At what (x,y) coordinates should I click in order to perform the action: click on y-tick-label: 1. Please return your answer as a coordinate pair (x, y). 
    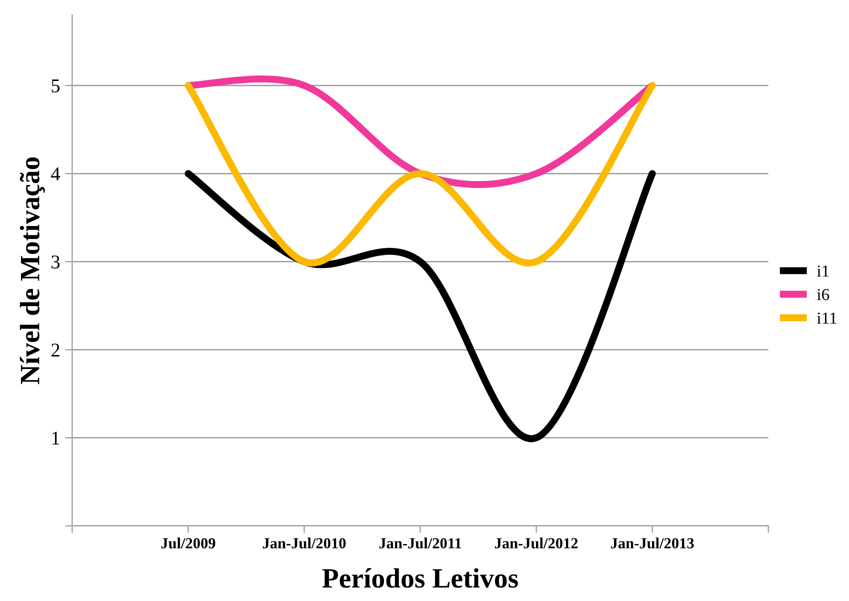
    Looking at the image, I should click on (56, 438).